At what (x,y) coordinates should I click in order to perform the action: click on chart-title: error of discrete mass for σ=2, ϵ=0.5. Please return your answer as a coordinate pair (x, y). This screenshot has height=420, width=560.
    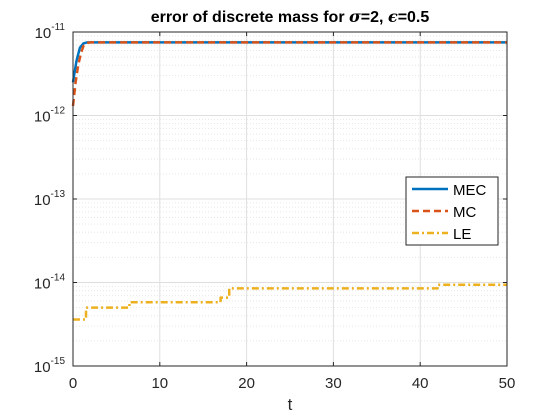
    Looking at the image, I should click on (290, 16).